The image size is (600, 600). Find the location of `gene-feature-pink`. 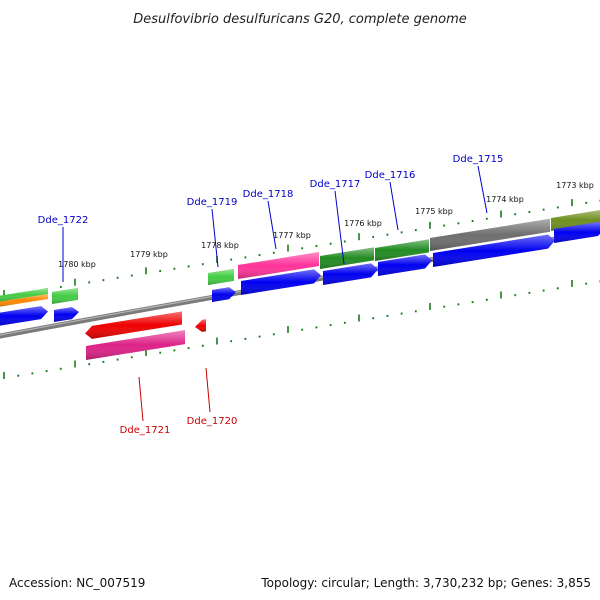

gene-feature-pink is located at coordinates (278, 265).